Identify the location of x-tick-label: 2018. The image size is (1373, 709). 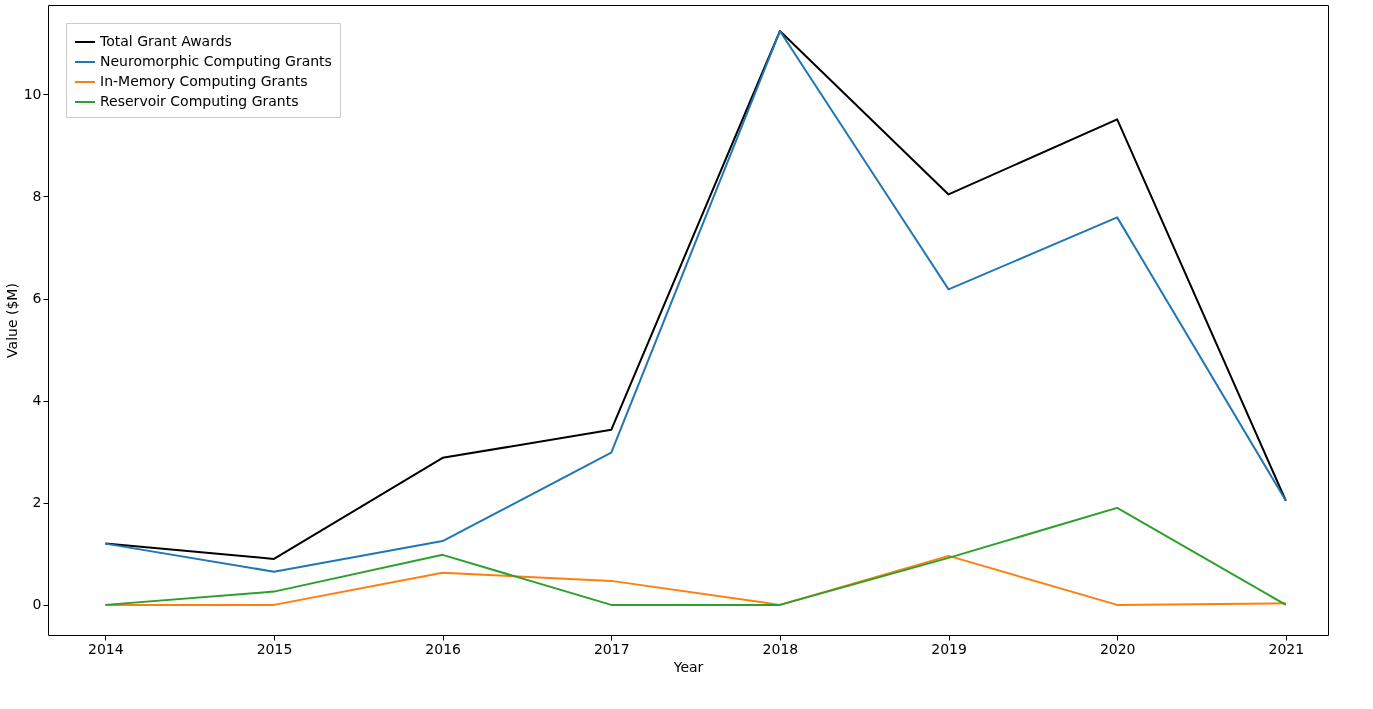
(780, 648).